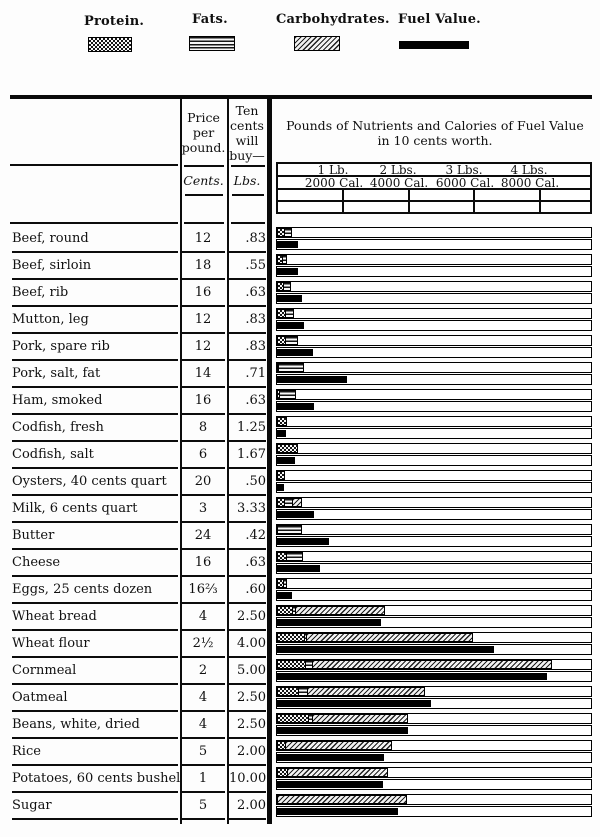 This screenshot has height=837, width=600. Describe the element at coordinates (203, 374) in the screenshot. I see `price-cell: 14` at that location.